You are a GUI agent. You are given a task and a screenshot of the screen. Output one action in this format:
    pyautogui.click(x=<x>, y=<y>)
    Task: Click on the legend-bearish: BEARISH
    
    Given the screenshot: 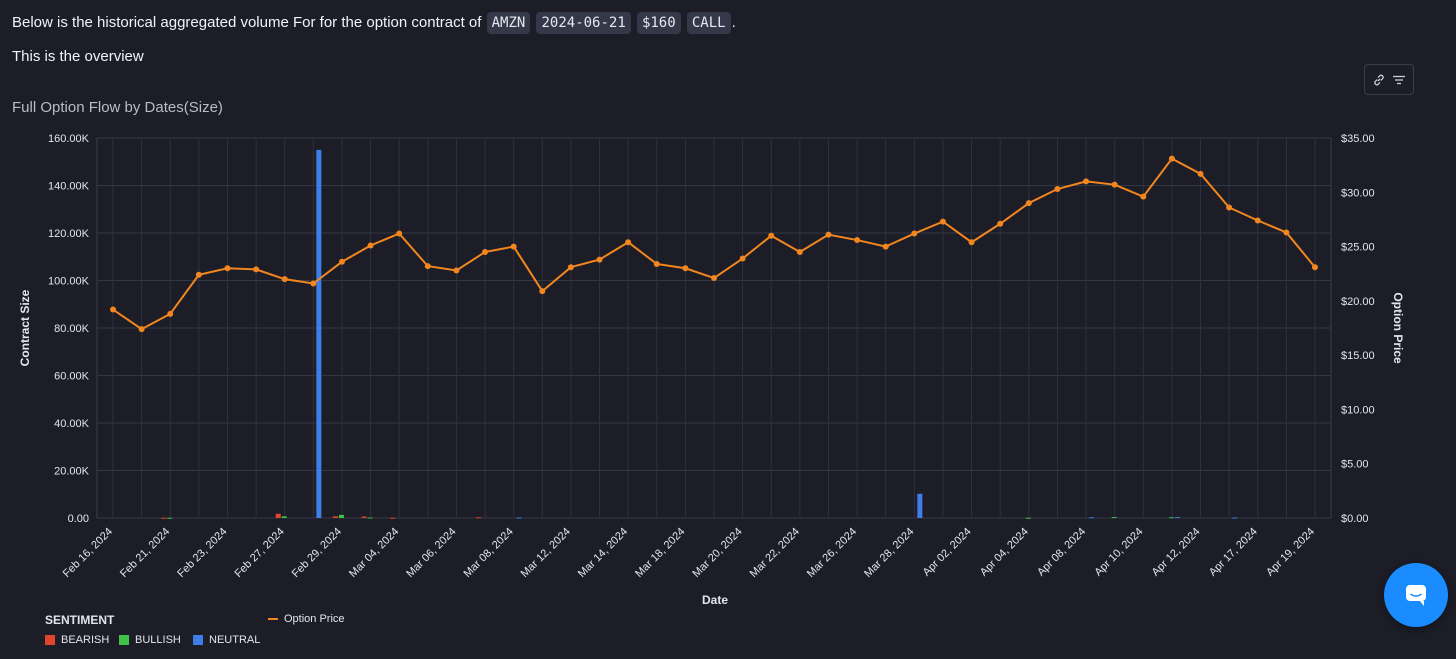 What is the action you would take?
    pyautogui.click(x=77, y=640)
    